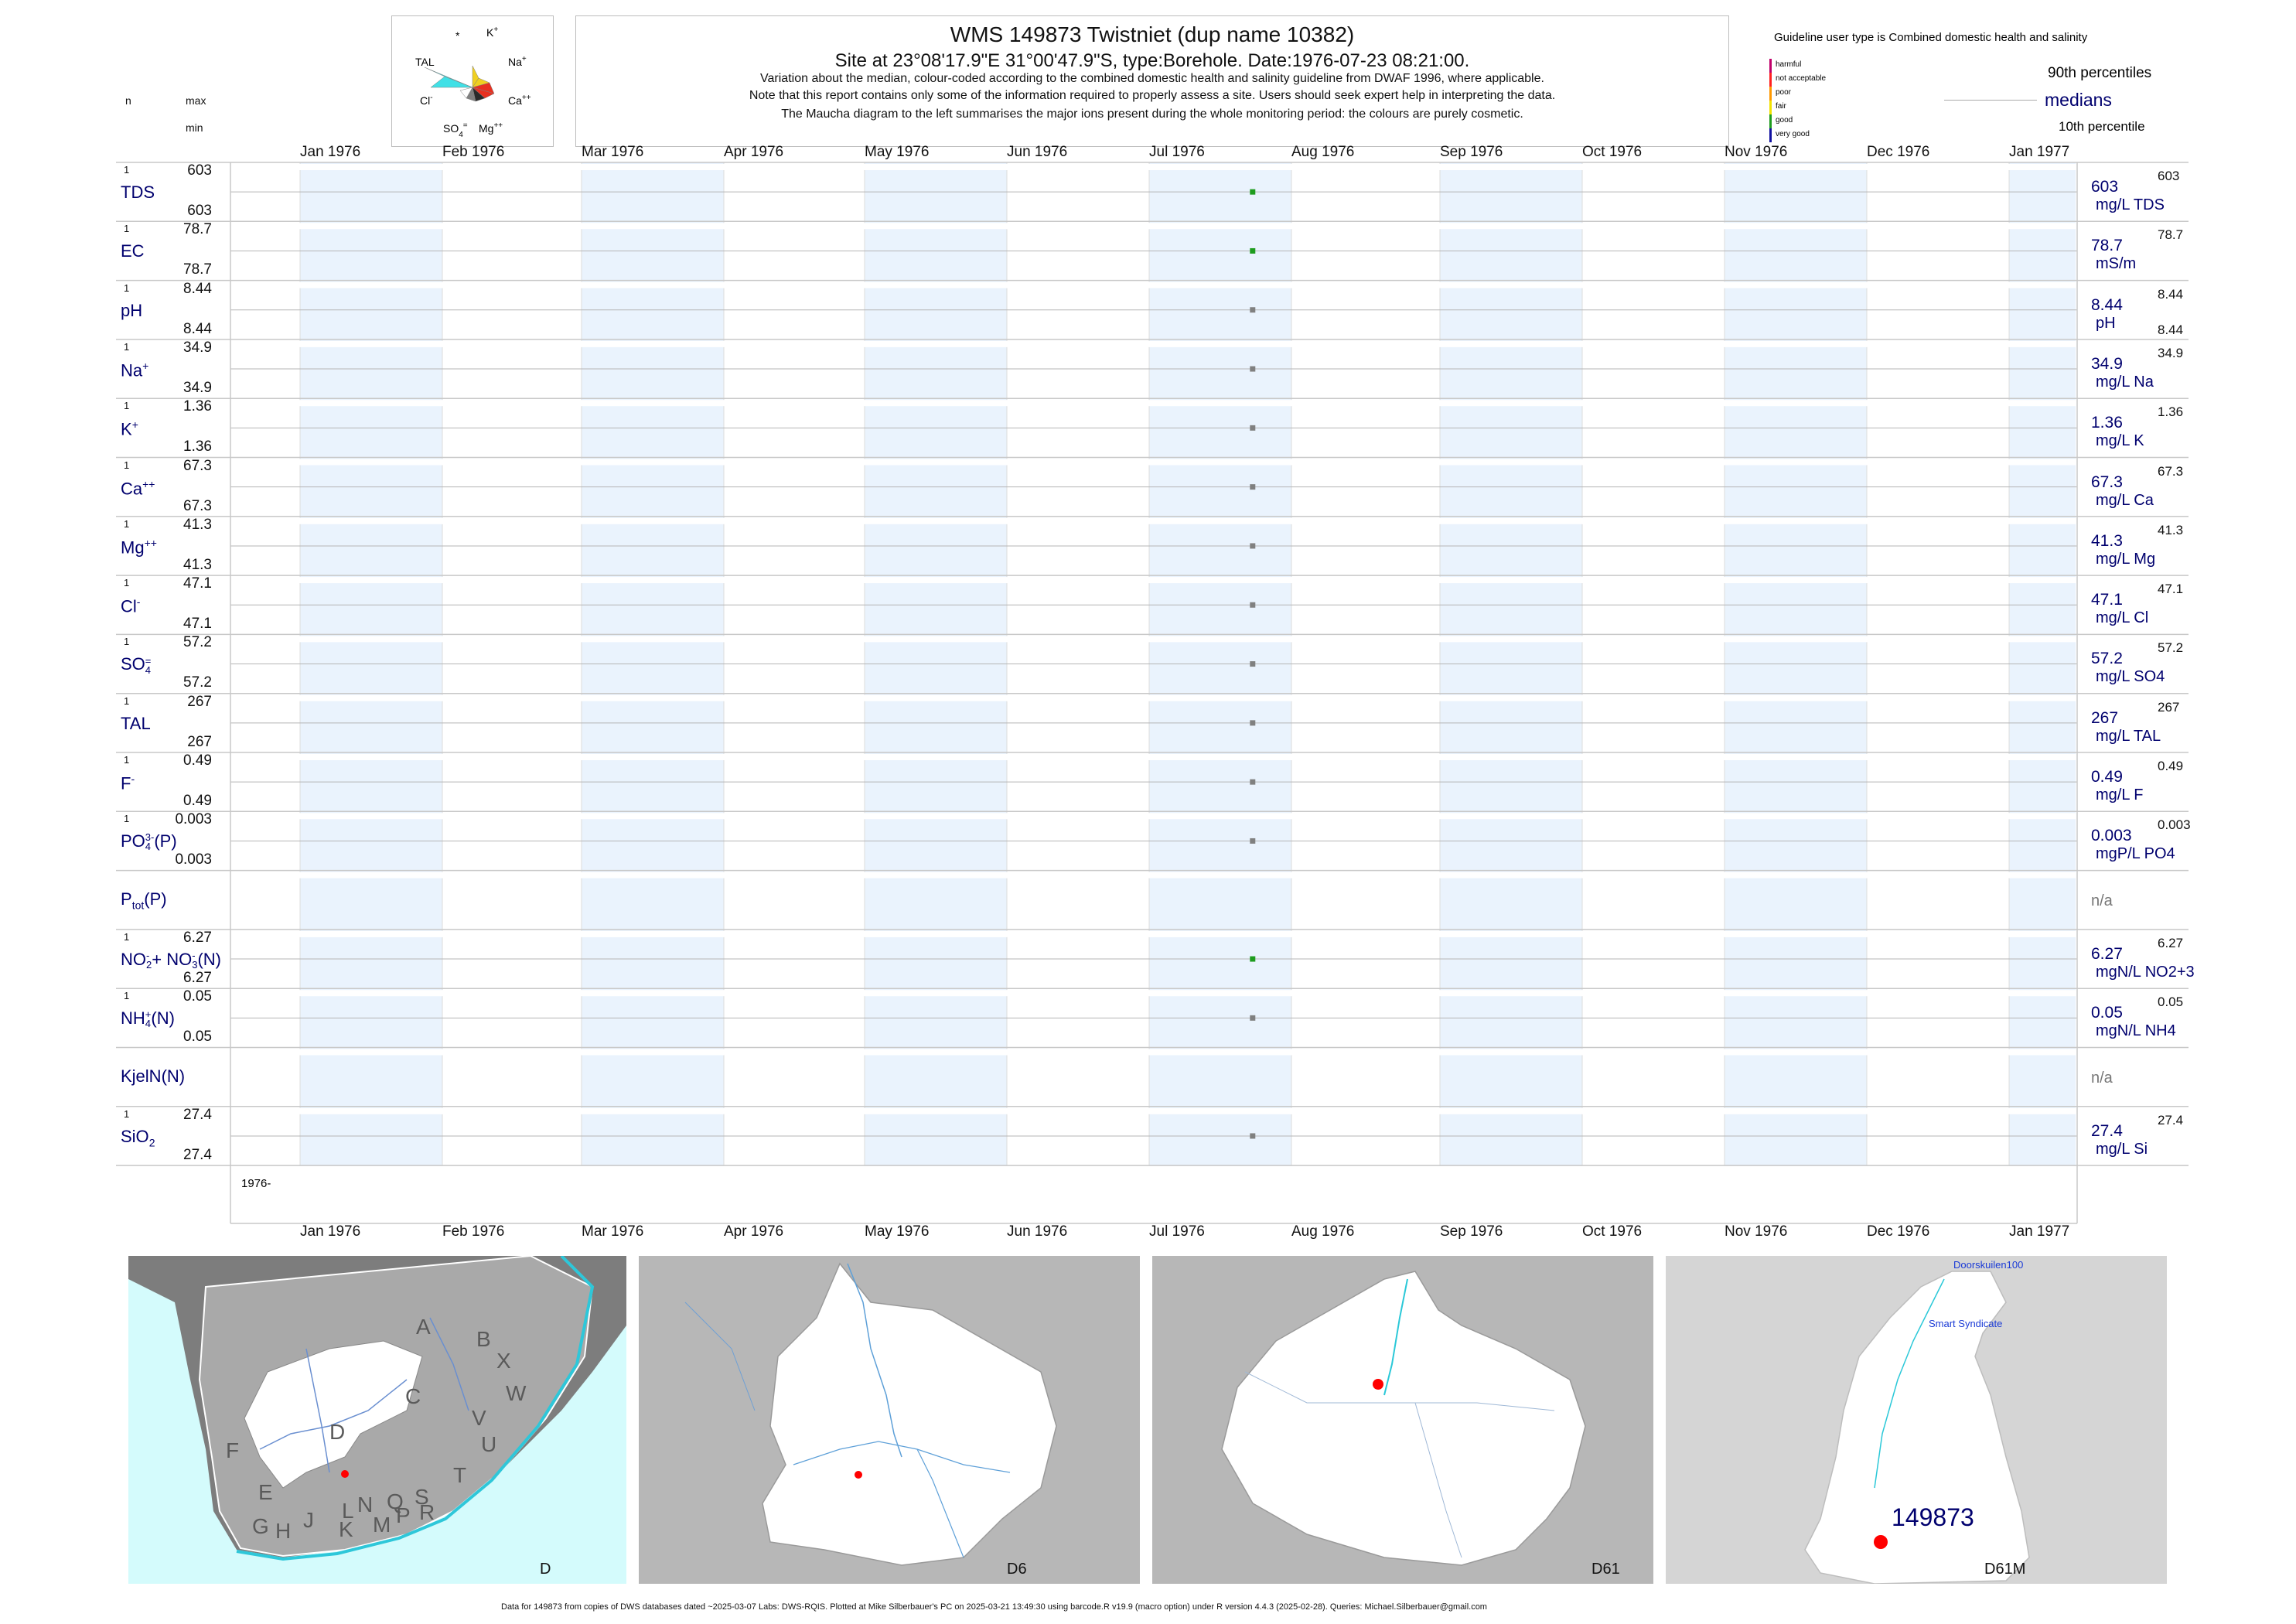 This screenshot has height=1624, width=2296. What do you see at coordinates (503, 1361) in the screenshot?
I see `map-d-region-letter: X` at bounding box center [503, 1361].